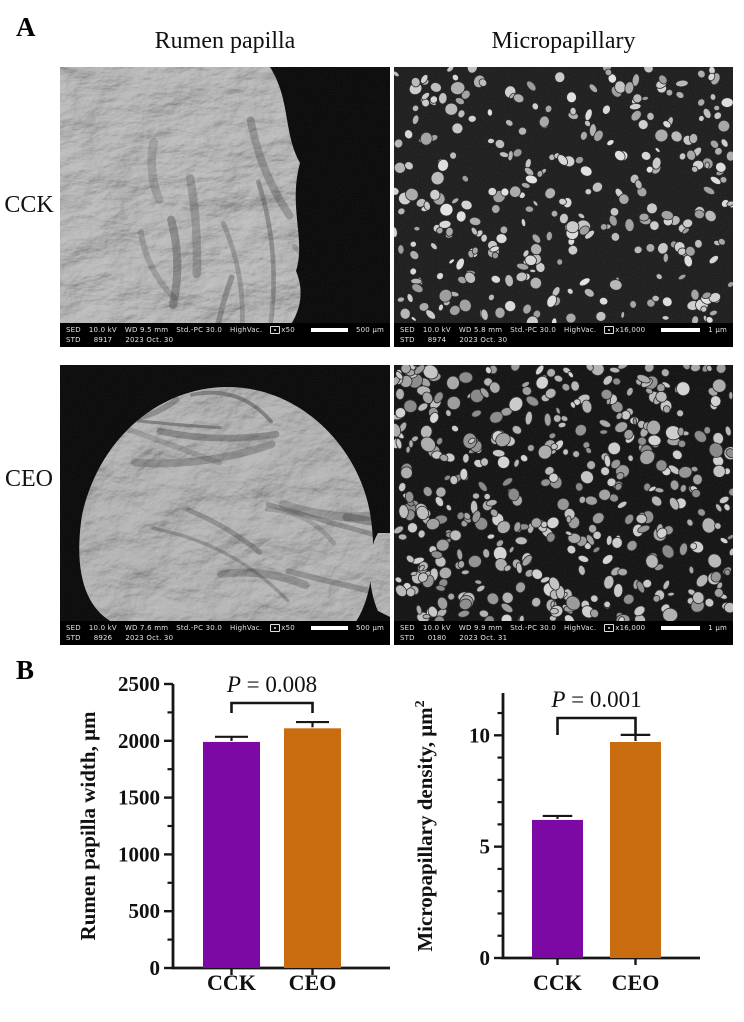  Describe the element at coordinates (146, 628) in the screenshot. I see `working-distance-label: WD 7.6 mm` at that location.